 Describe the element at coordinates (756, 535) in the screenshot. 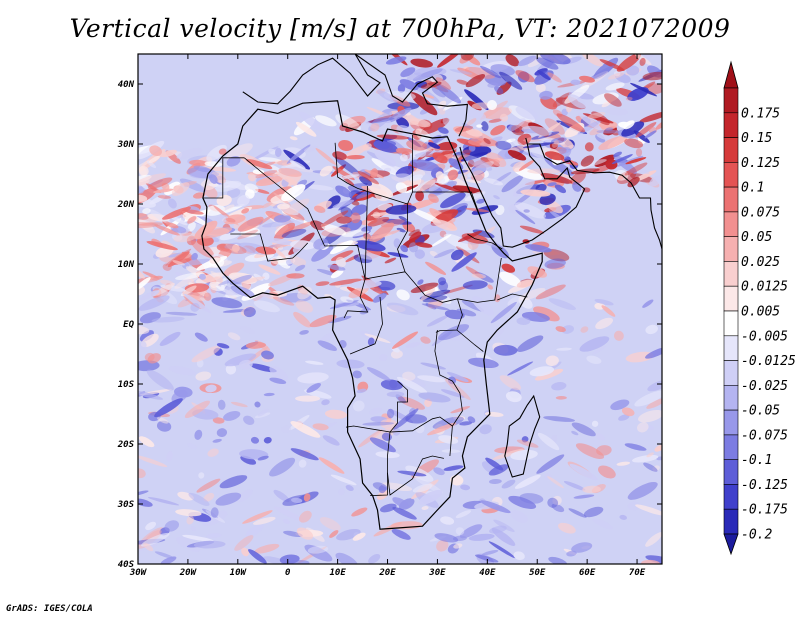

I see `colorbar-label: -0.2` at that location.